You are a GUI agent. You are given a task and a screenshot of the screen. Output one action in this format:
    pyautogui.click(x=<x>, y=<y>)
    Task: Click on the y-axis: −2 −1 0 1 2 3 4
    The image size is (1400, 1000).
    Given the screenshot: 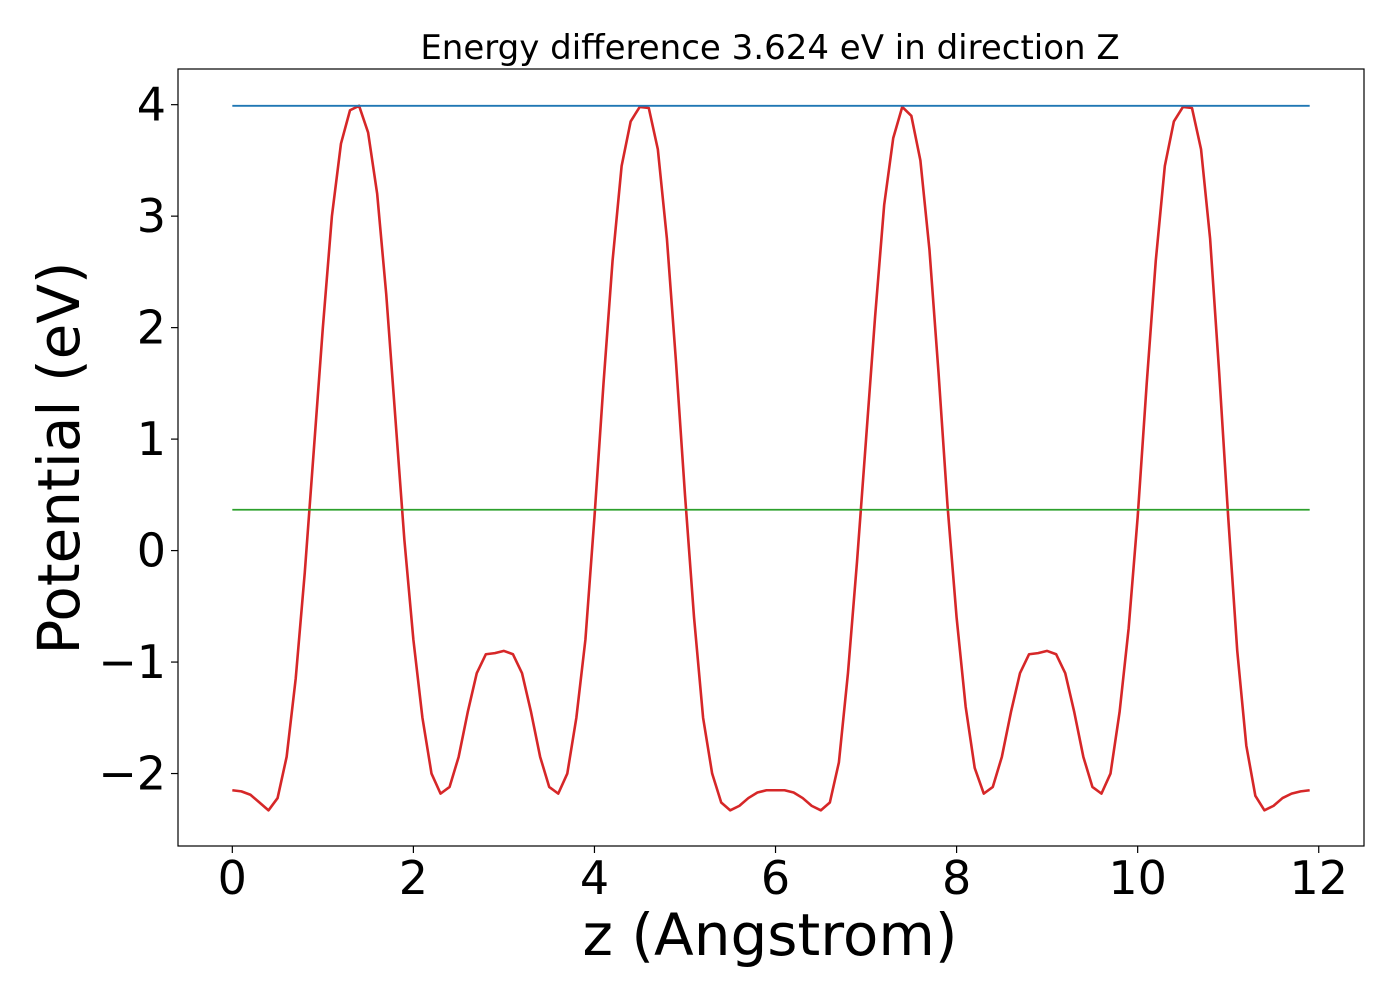 What is the action you would take?
    pyautogui.click(x=138, y=439)
    